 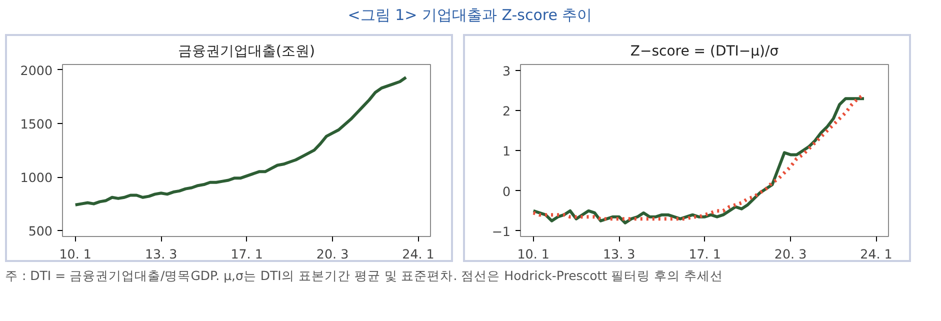 What do you see at coordinates (704, 52) in the screenshot?
I see `chart-title: Z−score = (DTI−μ)/σ` at bounding box center [704, 52].